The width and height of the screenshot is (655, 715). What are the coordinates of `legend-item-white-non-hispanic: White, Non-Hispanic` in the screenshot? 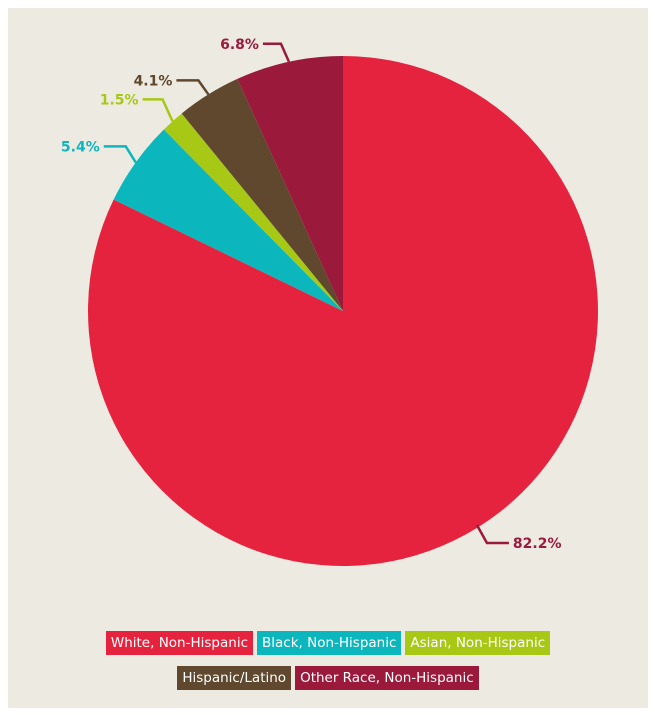 It's located at (179, 643).